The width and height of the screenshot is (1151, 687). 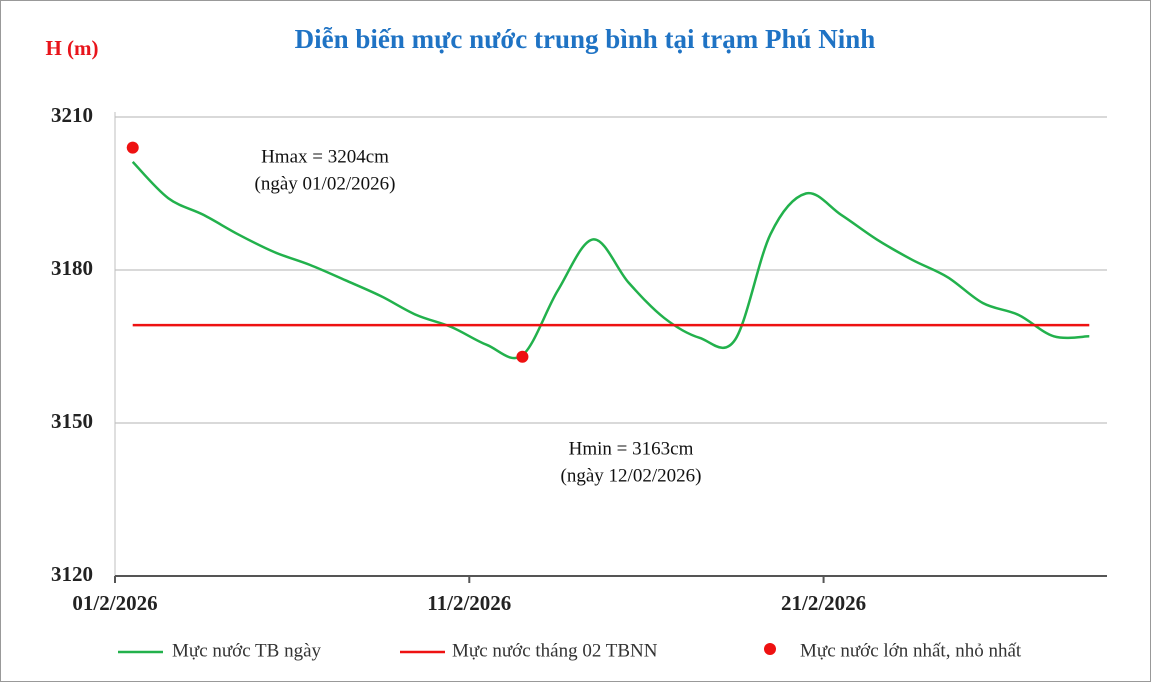 What do you see at coordinates (72, 421) in the screenshot?
I see `y-tick-label: 3150` at bounding box center [72, 421].